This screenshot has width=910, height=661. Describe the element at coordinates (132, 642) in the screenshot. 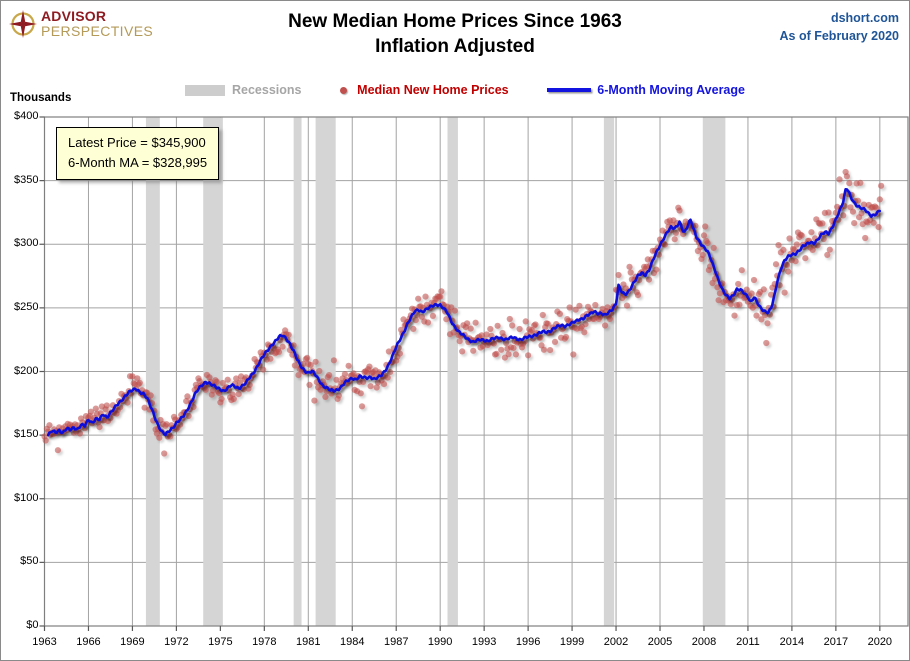

I see `x-tick-label: 1969` at that location.